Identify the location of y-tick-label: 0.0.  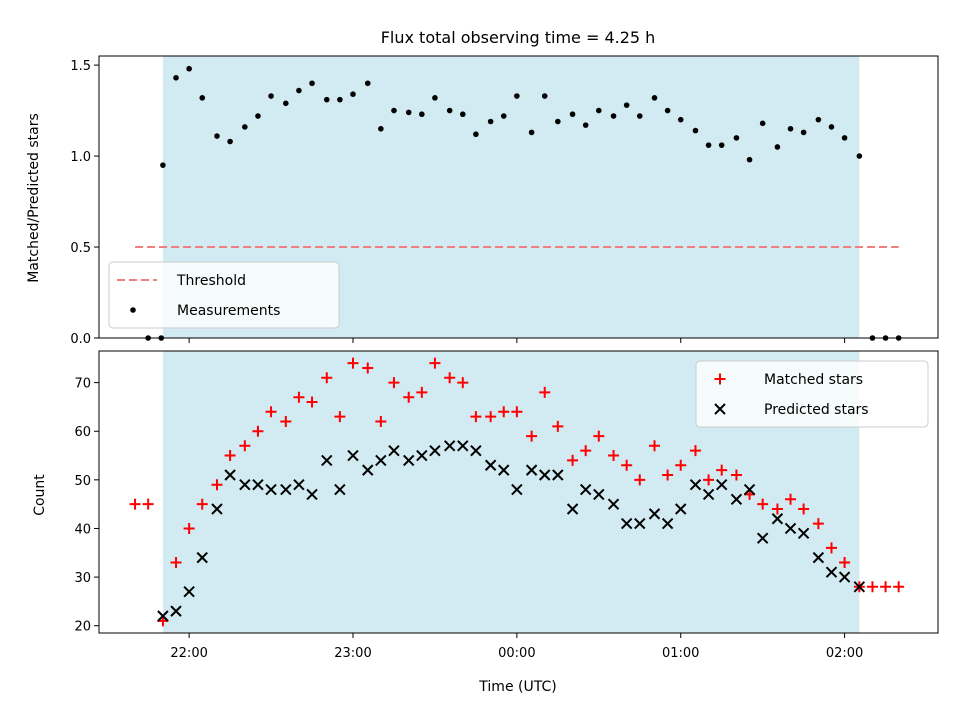
(80, 339).